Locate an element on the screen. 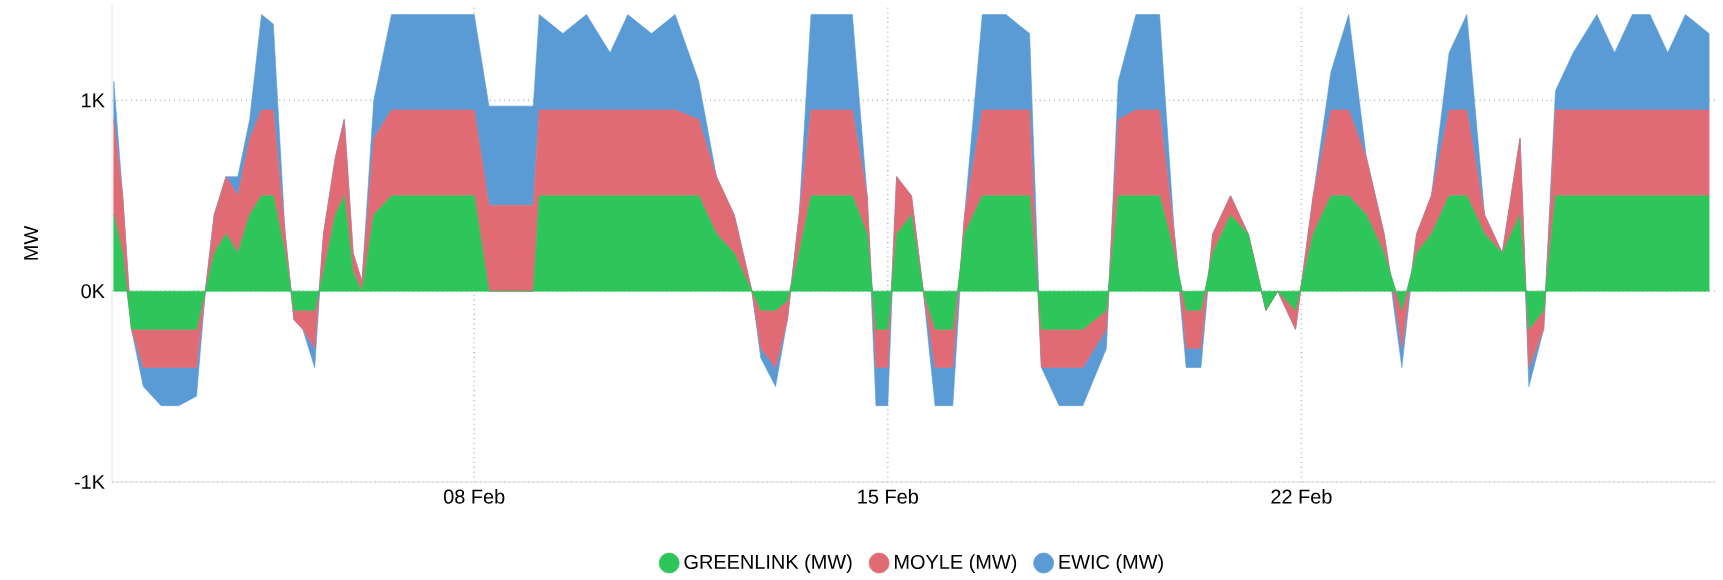  legend-label: EWIC (MW) is located at coordinates (1111, 564).